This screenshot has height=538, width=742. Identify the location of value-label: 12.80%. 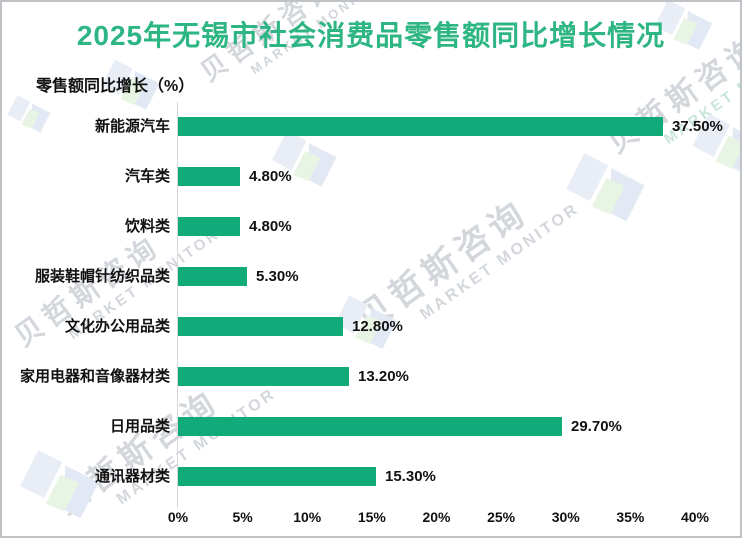
(377, 326).